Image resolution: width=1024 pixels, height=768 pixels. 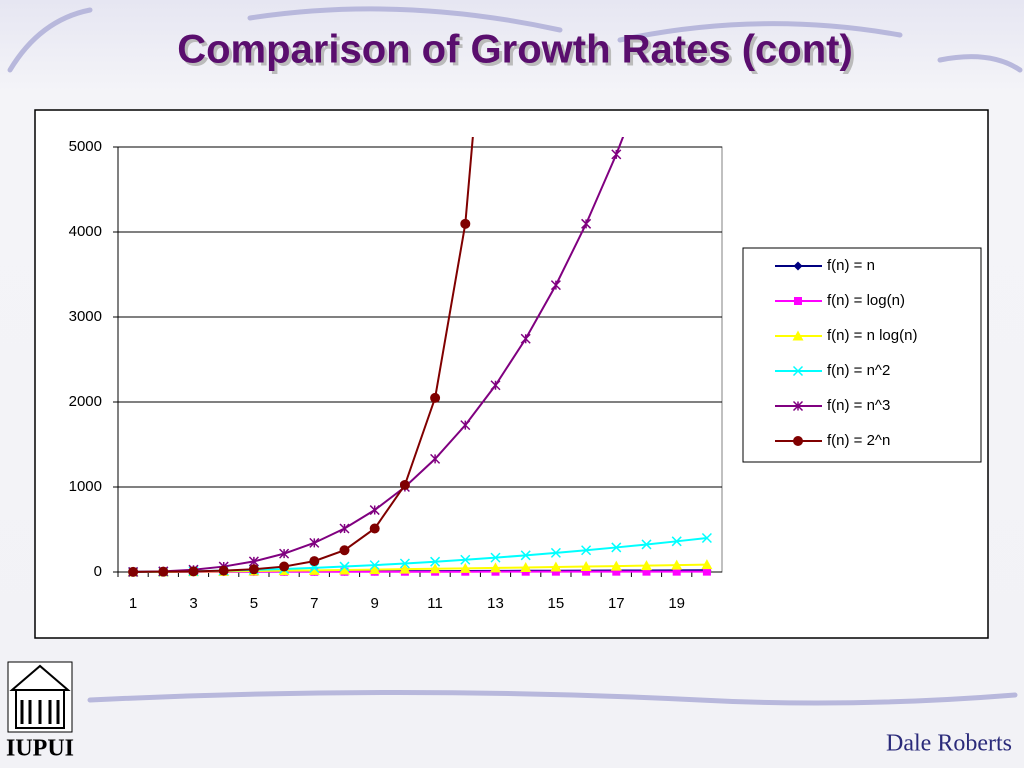 What do you see at coordinates (858, 405) in the screenshot?
I see `legend-label: f(n) = n^3` at bounding box center [858, 405].